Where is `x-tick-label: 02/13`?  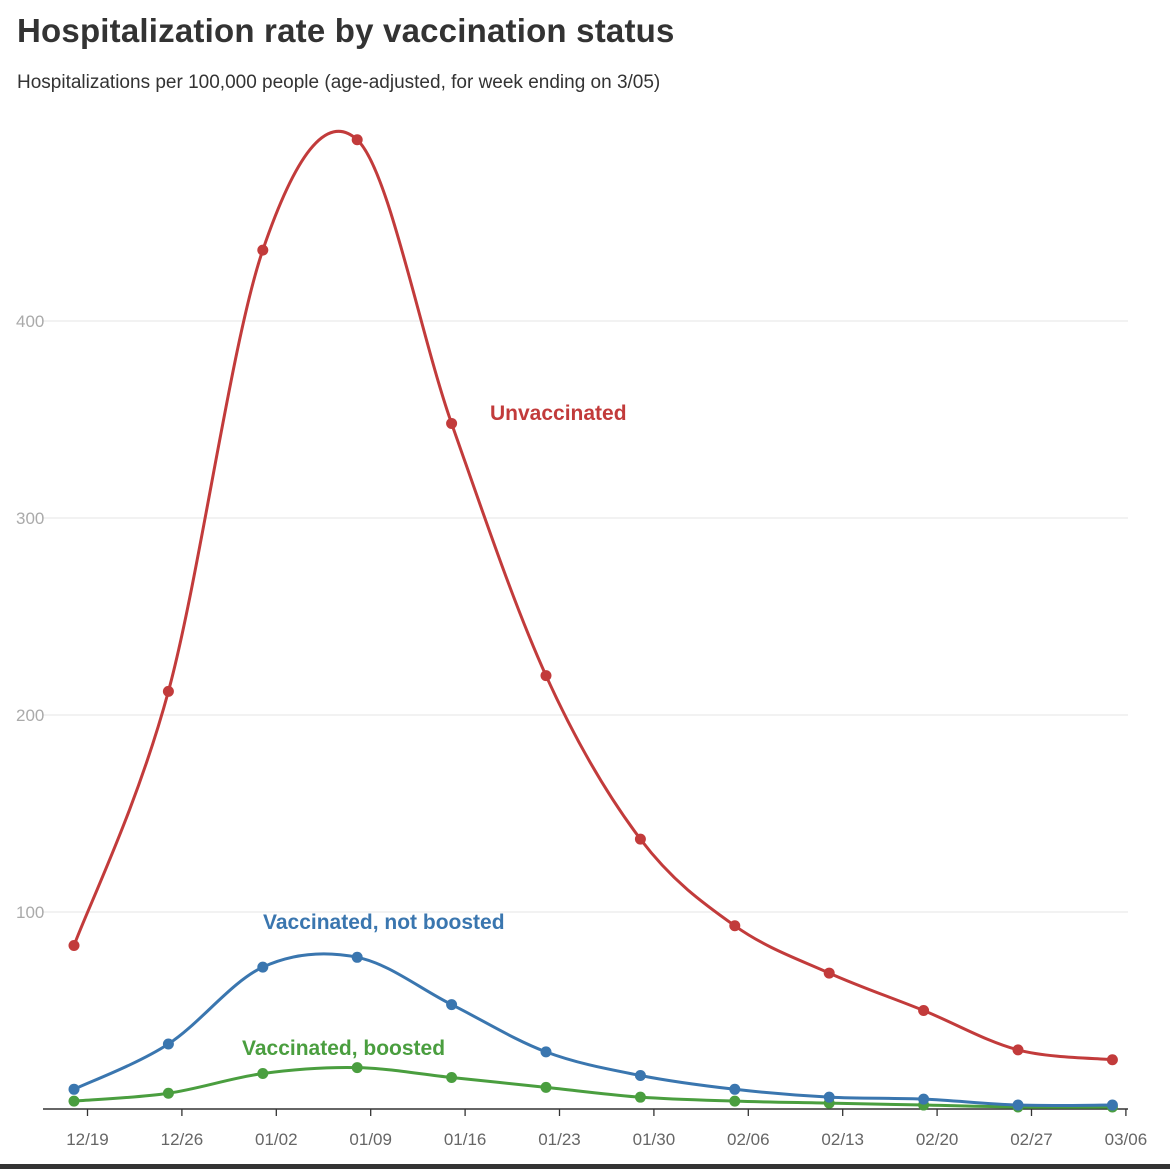 x-tick-label: 02/13 is located at coordinates (842, 1139).